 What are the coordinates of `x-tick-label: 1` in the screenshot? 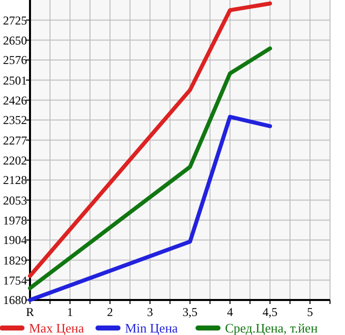 It's located at (70, 312).